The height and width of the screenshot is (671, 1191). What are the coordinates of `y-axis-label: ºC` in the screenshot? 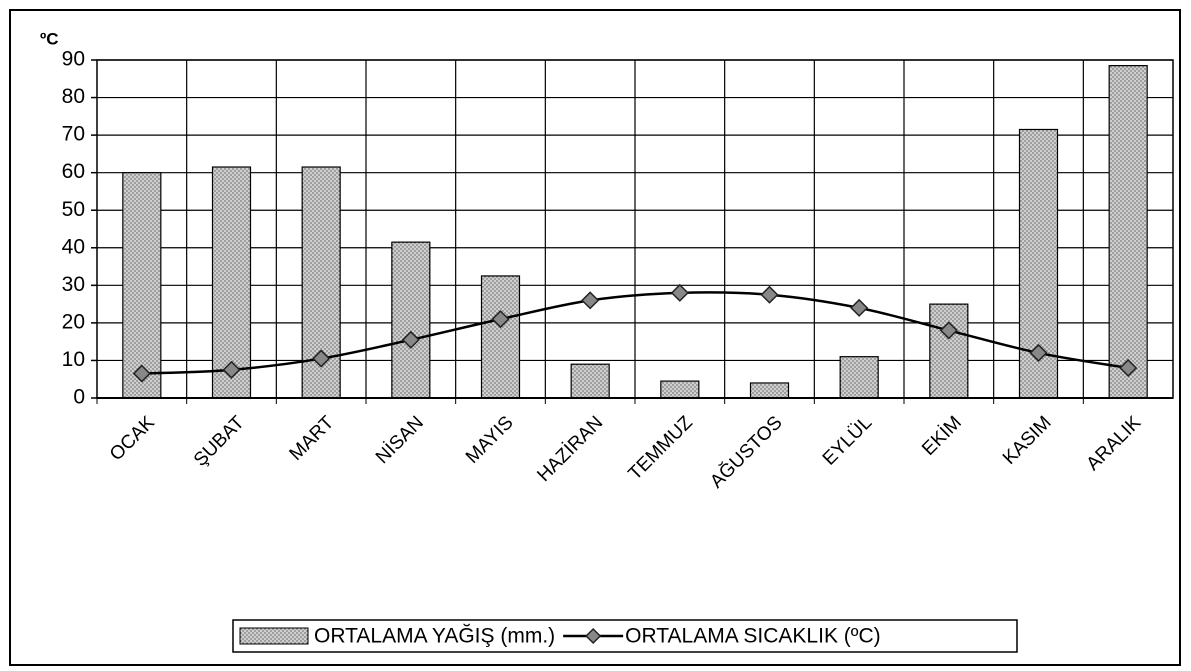 It's located at (49, 38).